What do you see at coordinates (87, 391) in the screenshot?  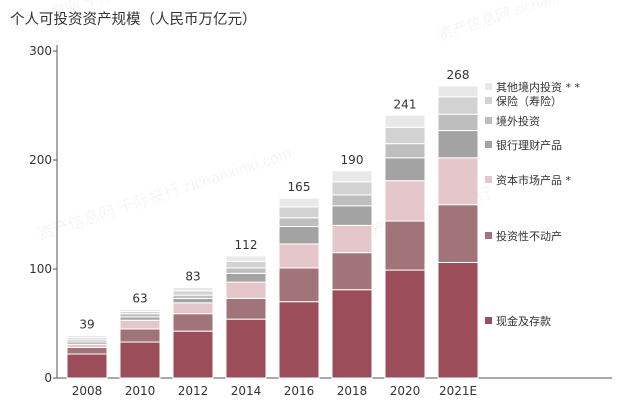 I see `x-tick-label: 2008` at bounding box center [87, 391].